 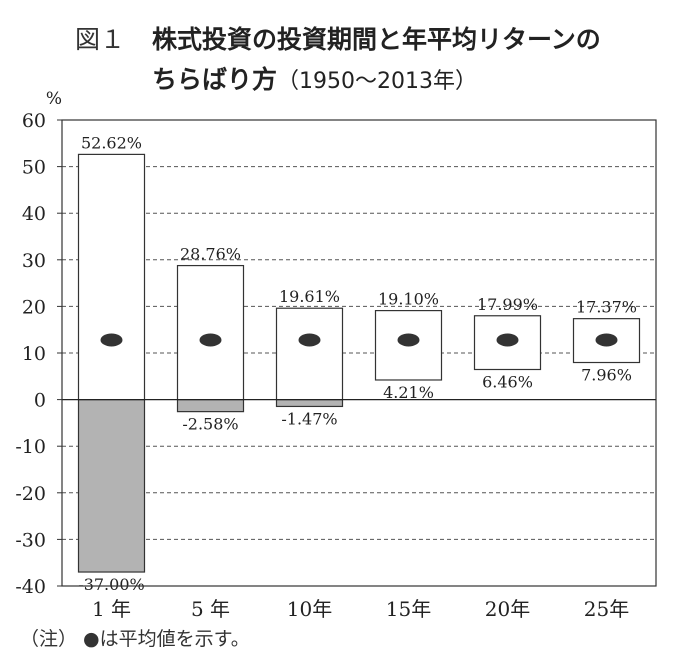 What do you see at coordinates (34, 261) in the screenshot?
I see `y-tick-label: 30` at bounding box center [34, 261].